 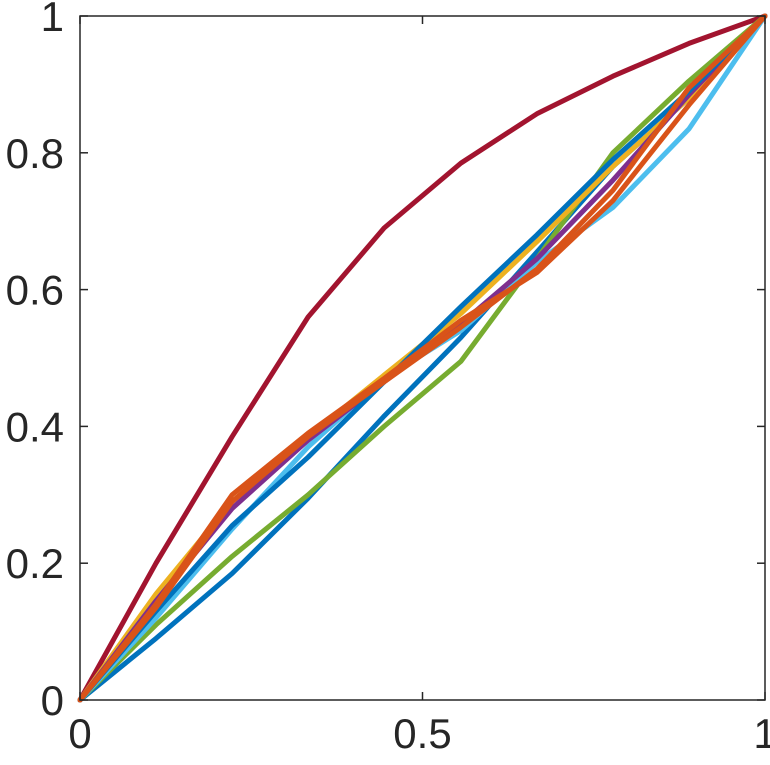 I want to click on y-tick-label: 0.4, so click(x=35, y=426).